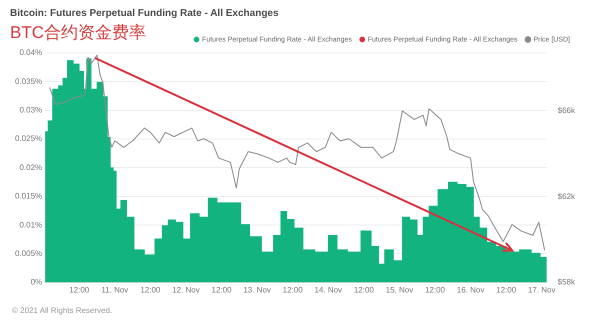 The height and width of the screenshot is (324, 590). I want to click on x-tick-label: 17. Nov, so click(542, 289).